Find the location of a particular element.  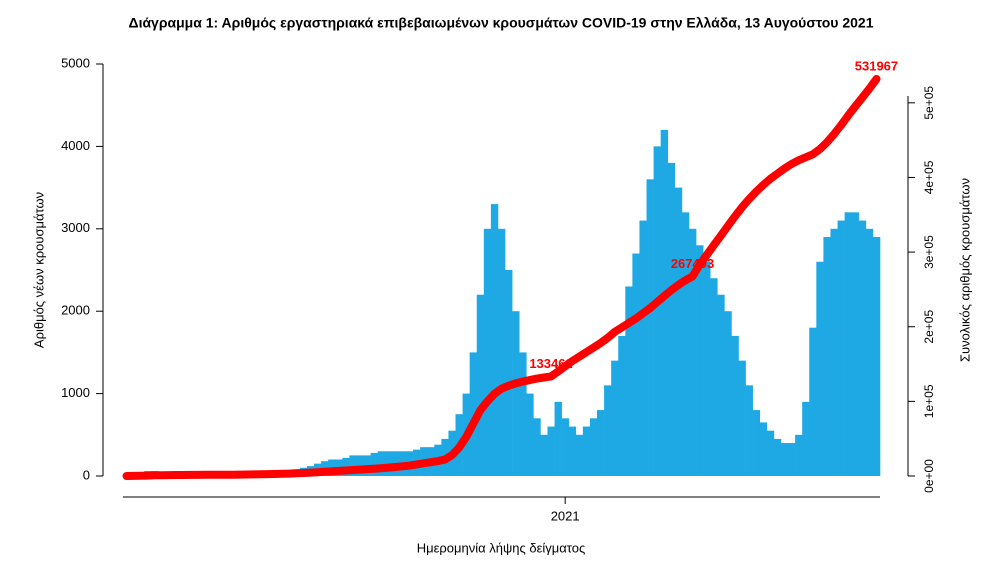

cumulative-label: 531967 is located at coordinates (876, 65).